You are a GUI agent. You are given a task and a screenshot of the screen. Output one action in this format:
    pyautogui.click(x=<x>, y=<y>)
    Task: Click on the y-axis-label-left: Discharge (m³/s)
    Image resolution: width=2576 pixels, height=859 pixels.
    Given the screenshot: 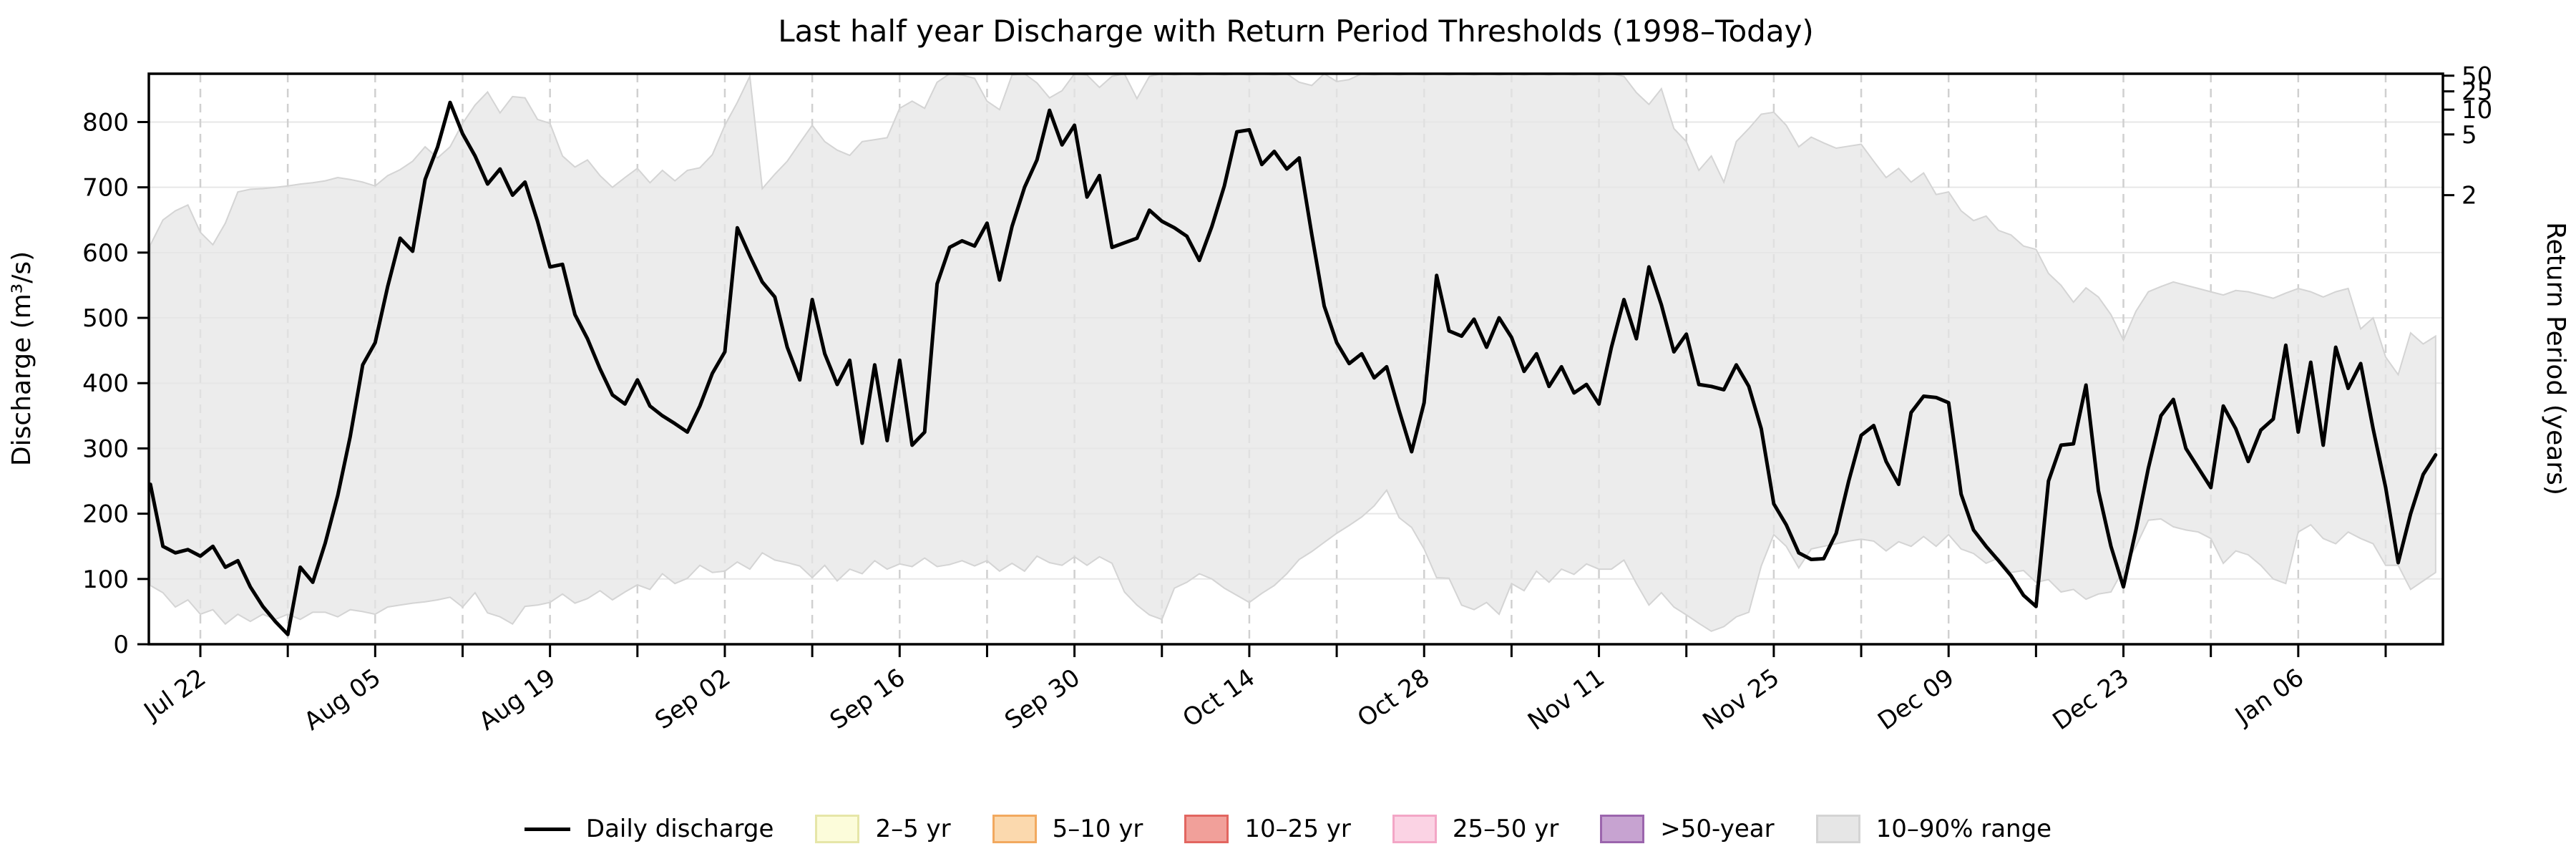 What is the action you would take?
    pyautogui.click(x=21, y=358)
    